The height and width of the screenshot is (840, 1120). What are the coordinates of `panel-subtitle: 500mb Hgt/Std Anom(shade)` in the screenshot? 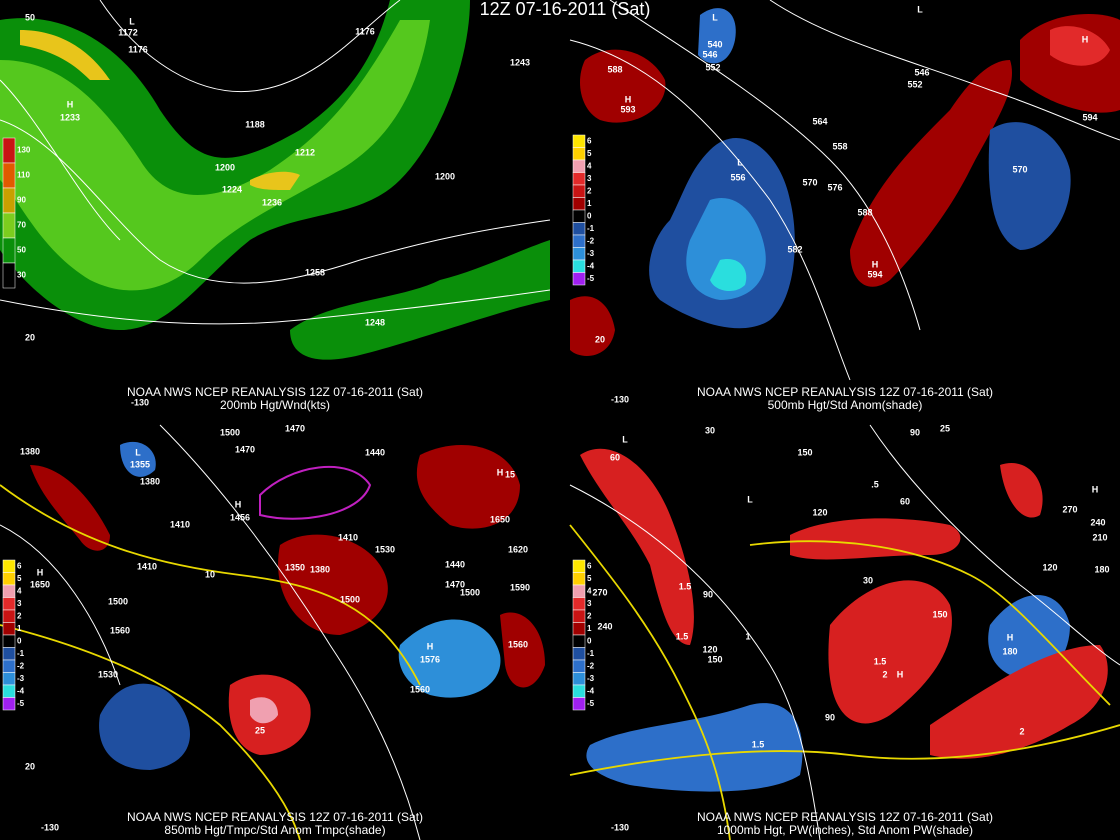 It's located at (845, 405).